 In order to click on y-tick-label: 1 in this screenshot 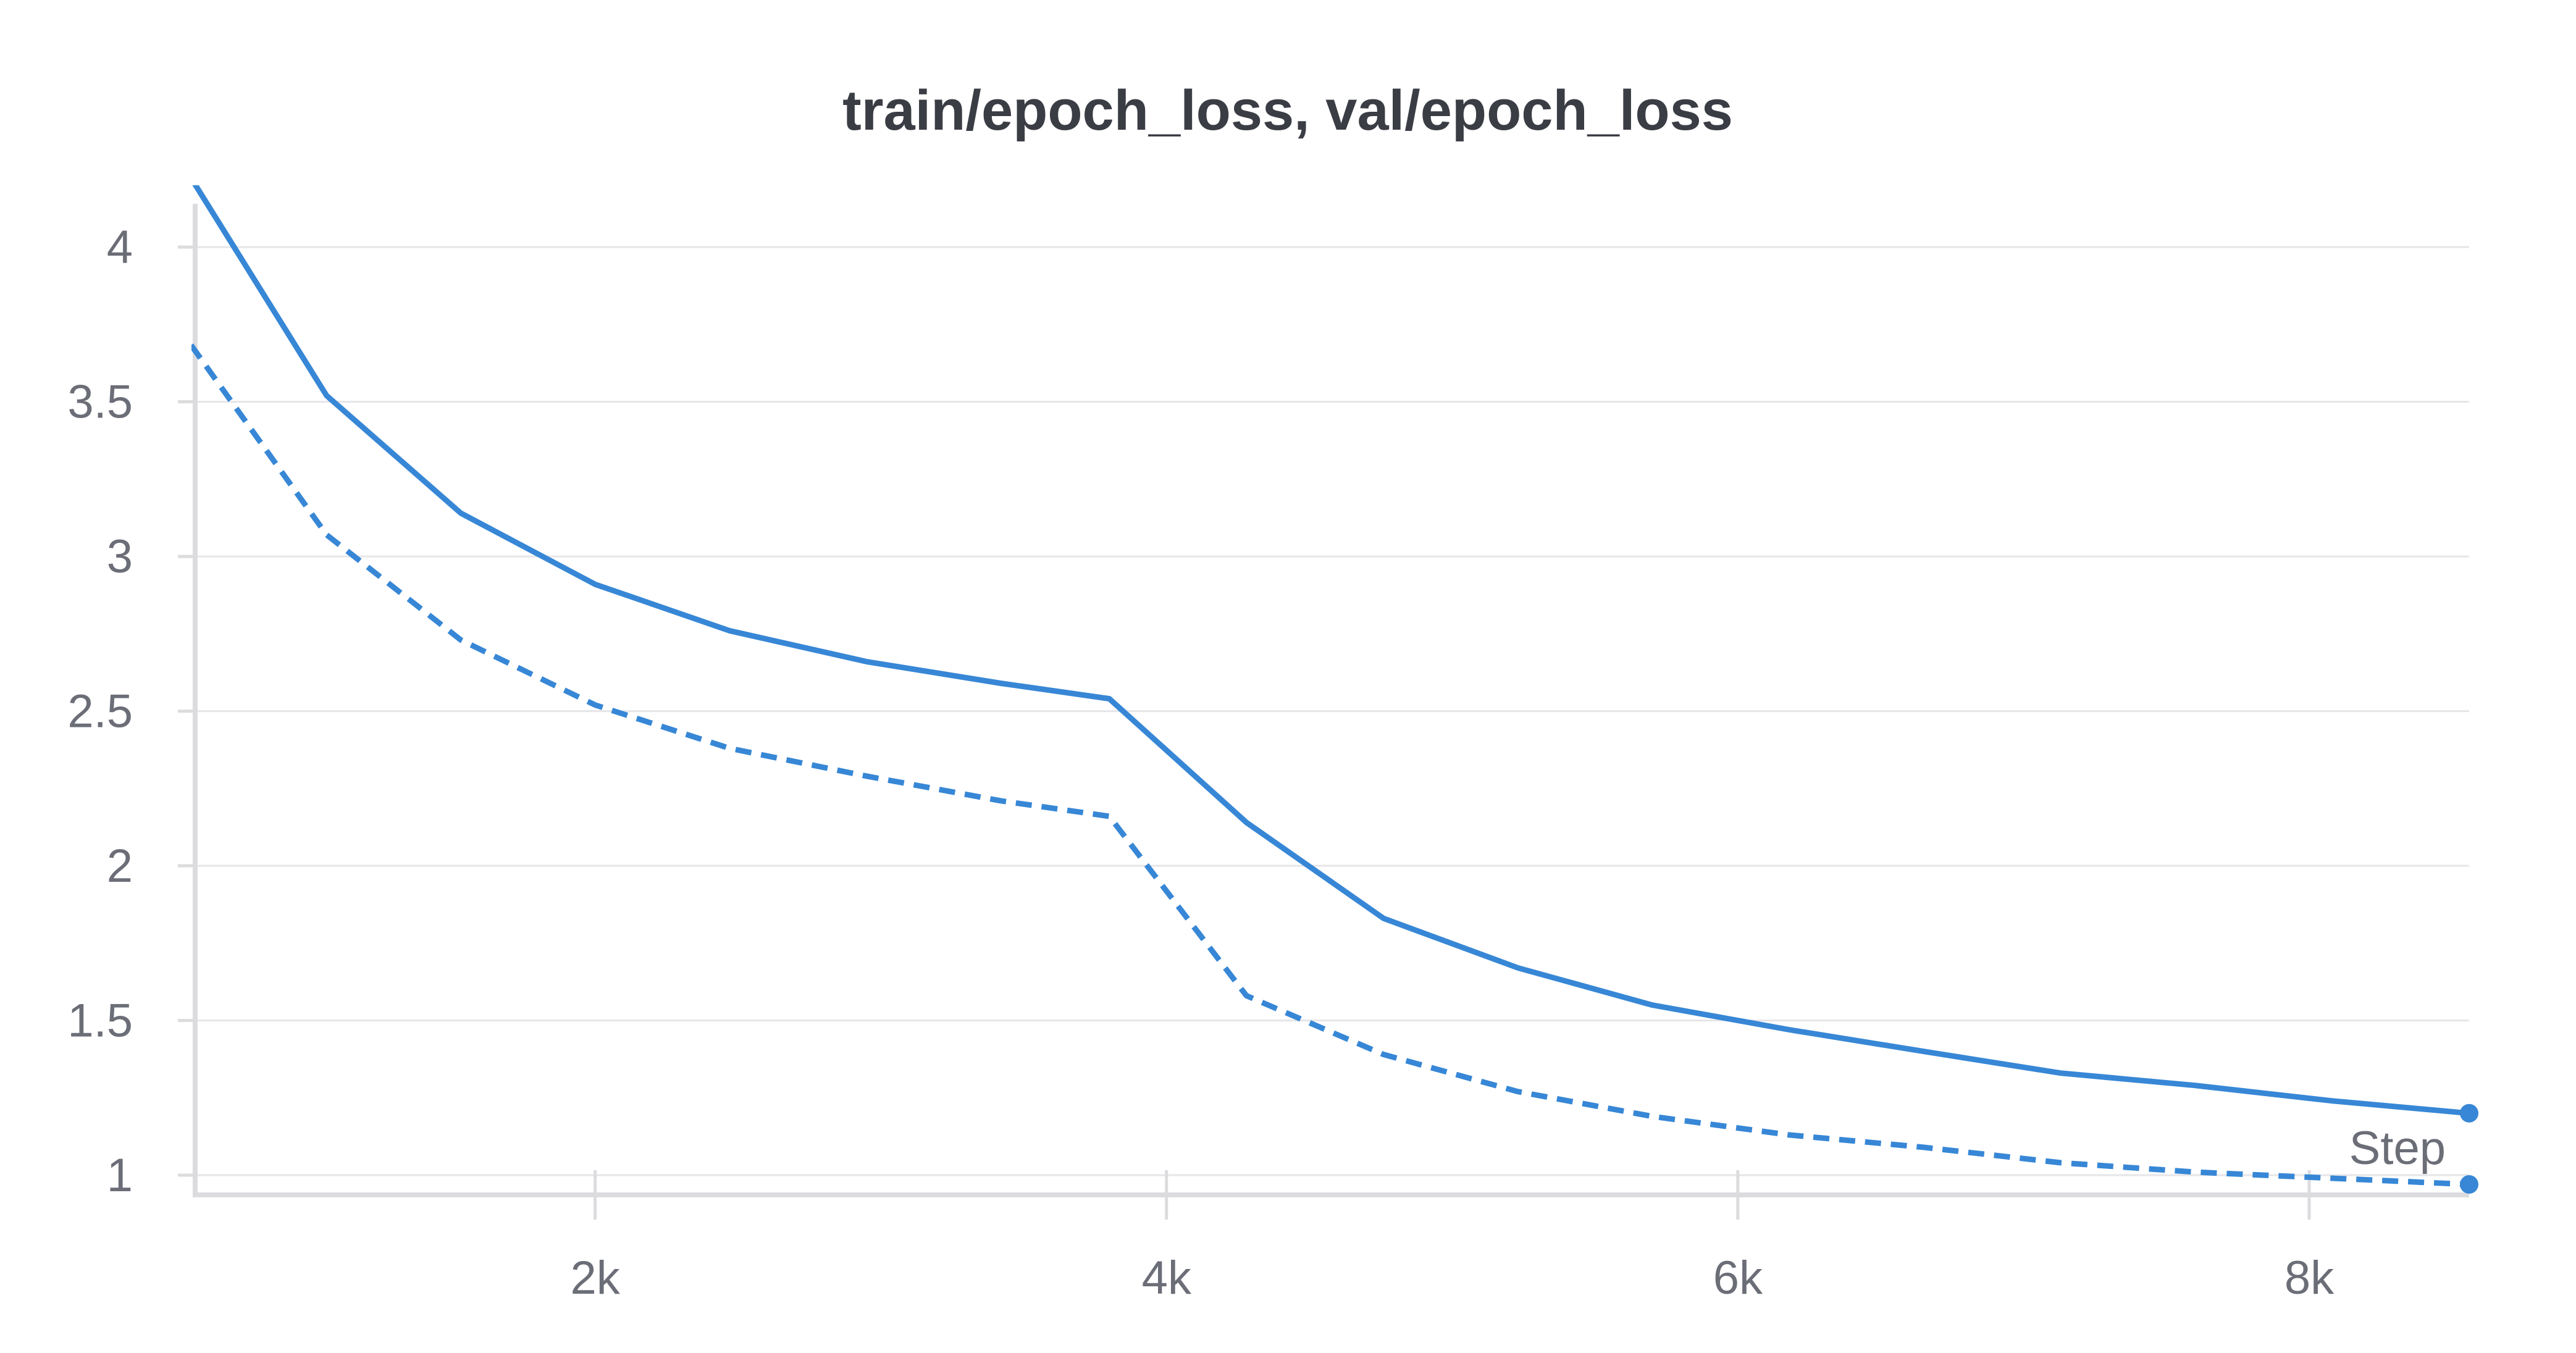, I will do `click(120, 1175)`.